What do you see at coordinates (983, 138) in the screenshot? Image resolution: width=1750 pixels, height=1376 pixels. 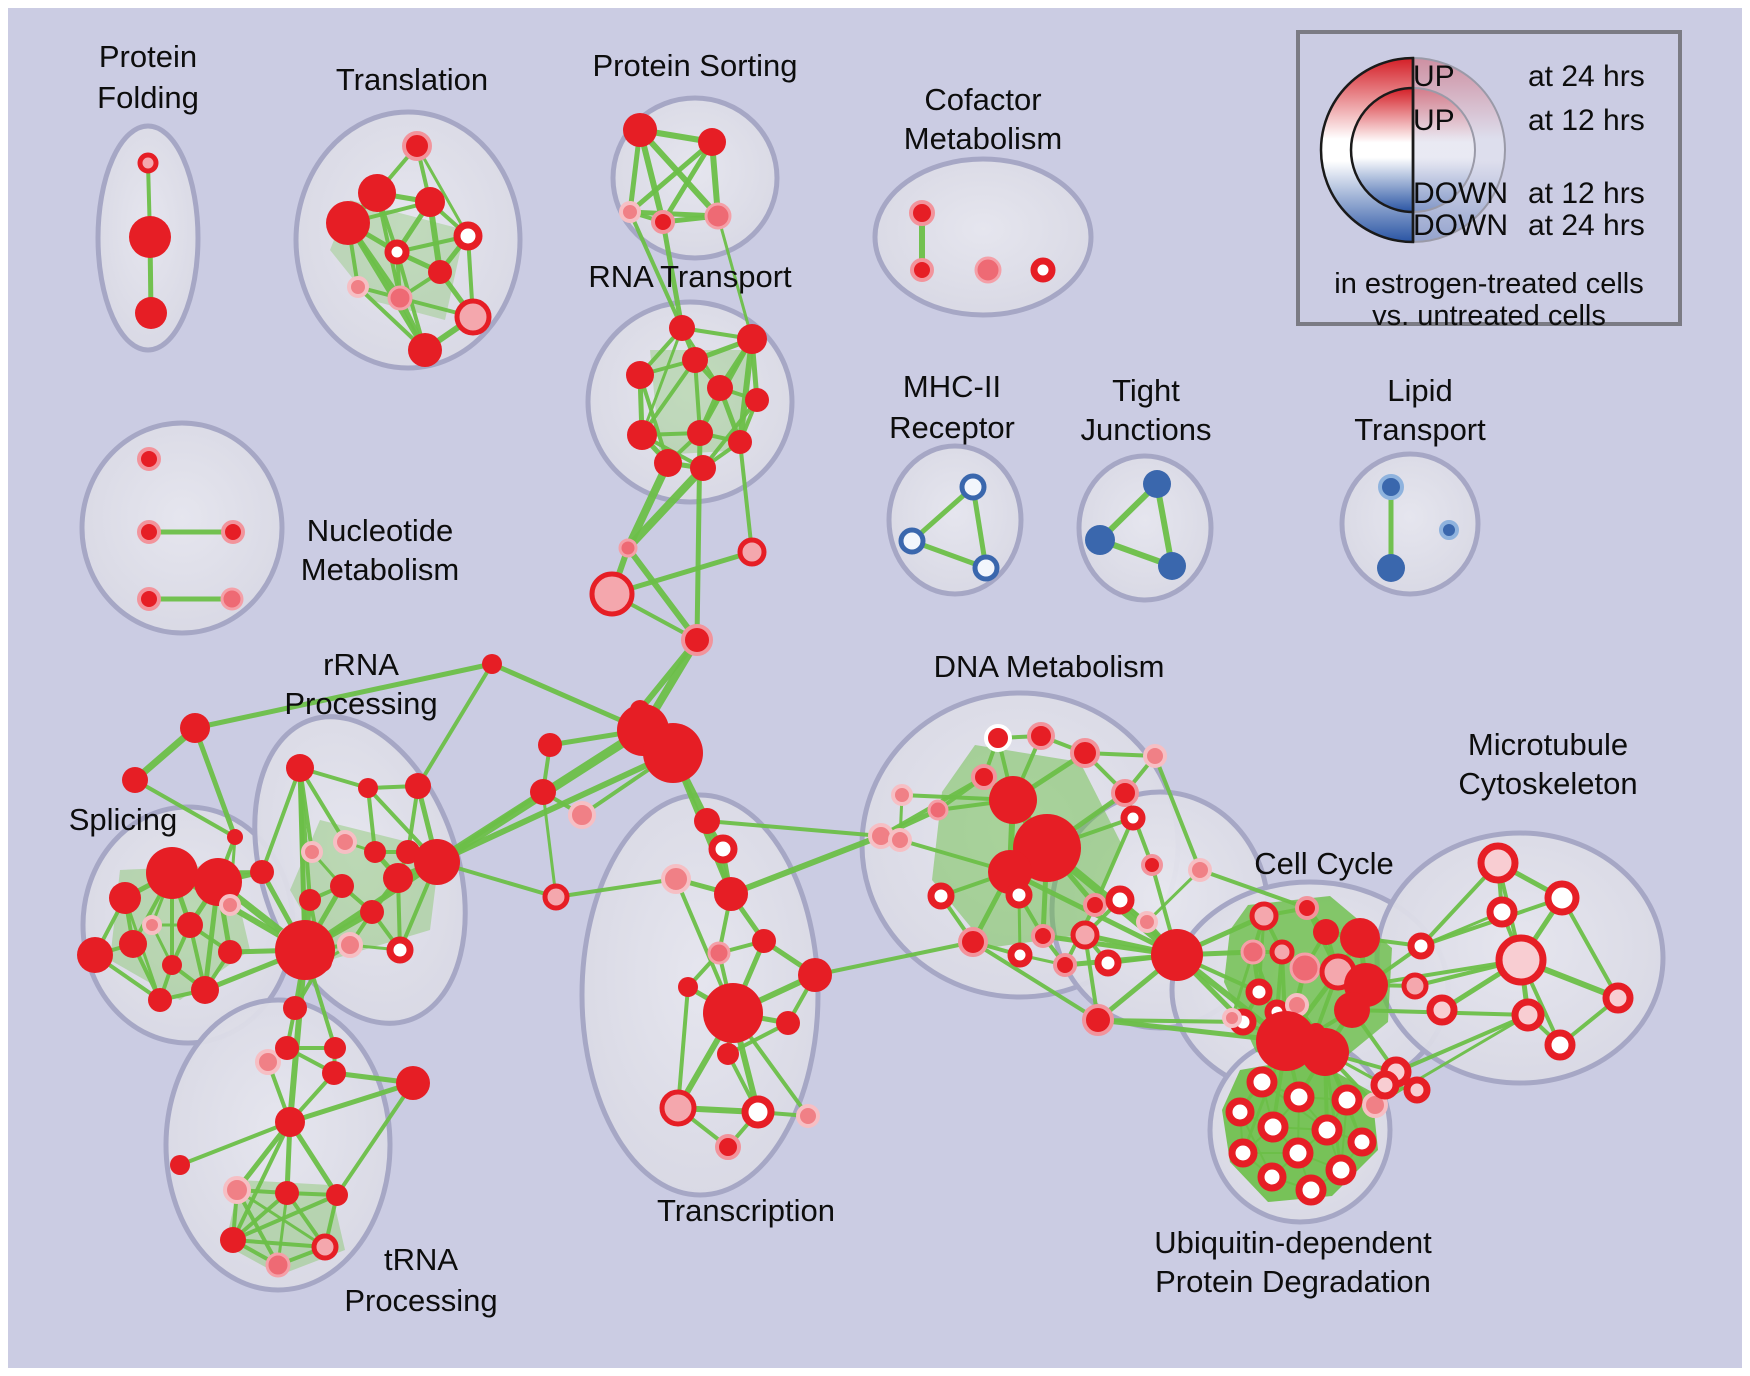 I see `cluster-label-cofactor-metabolism: Metabolism` at bounding box center [983, 138].